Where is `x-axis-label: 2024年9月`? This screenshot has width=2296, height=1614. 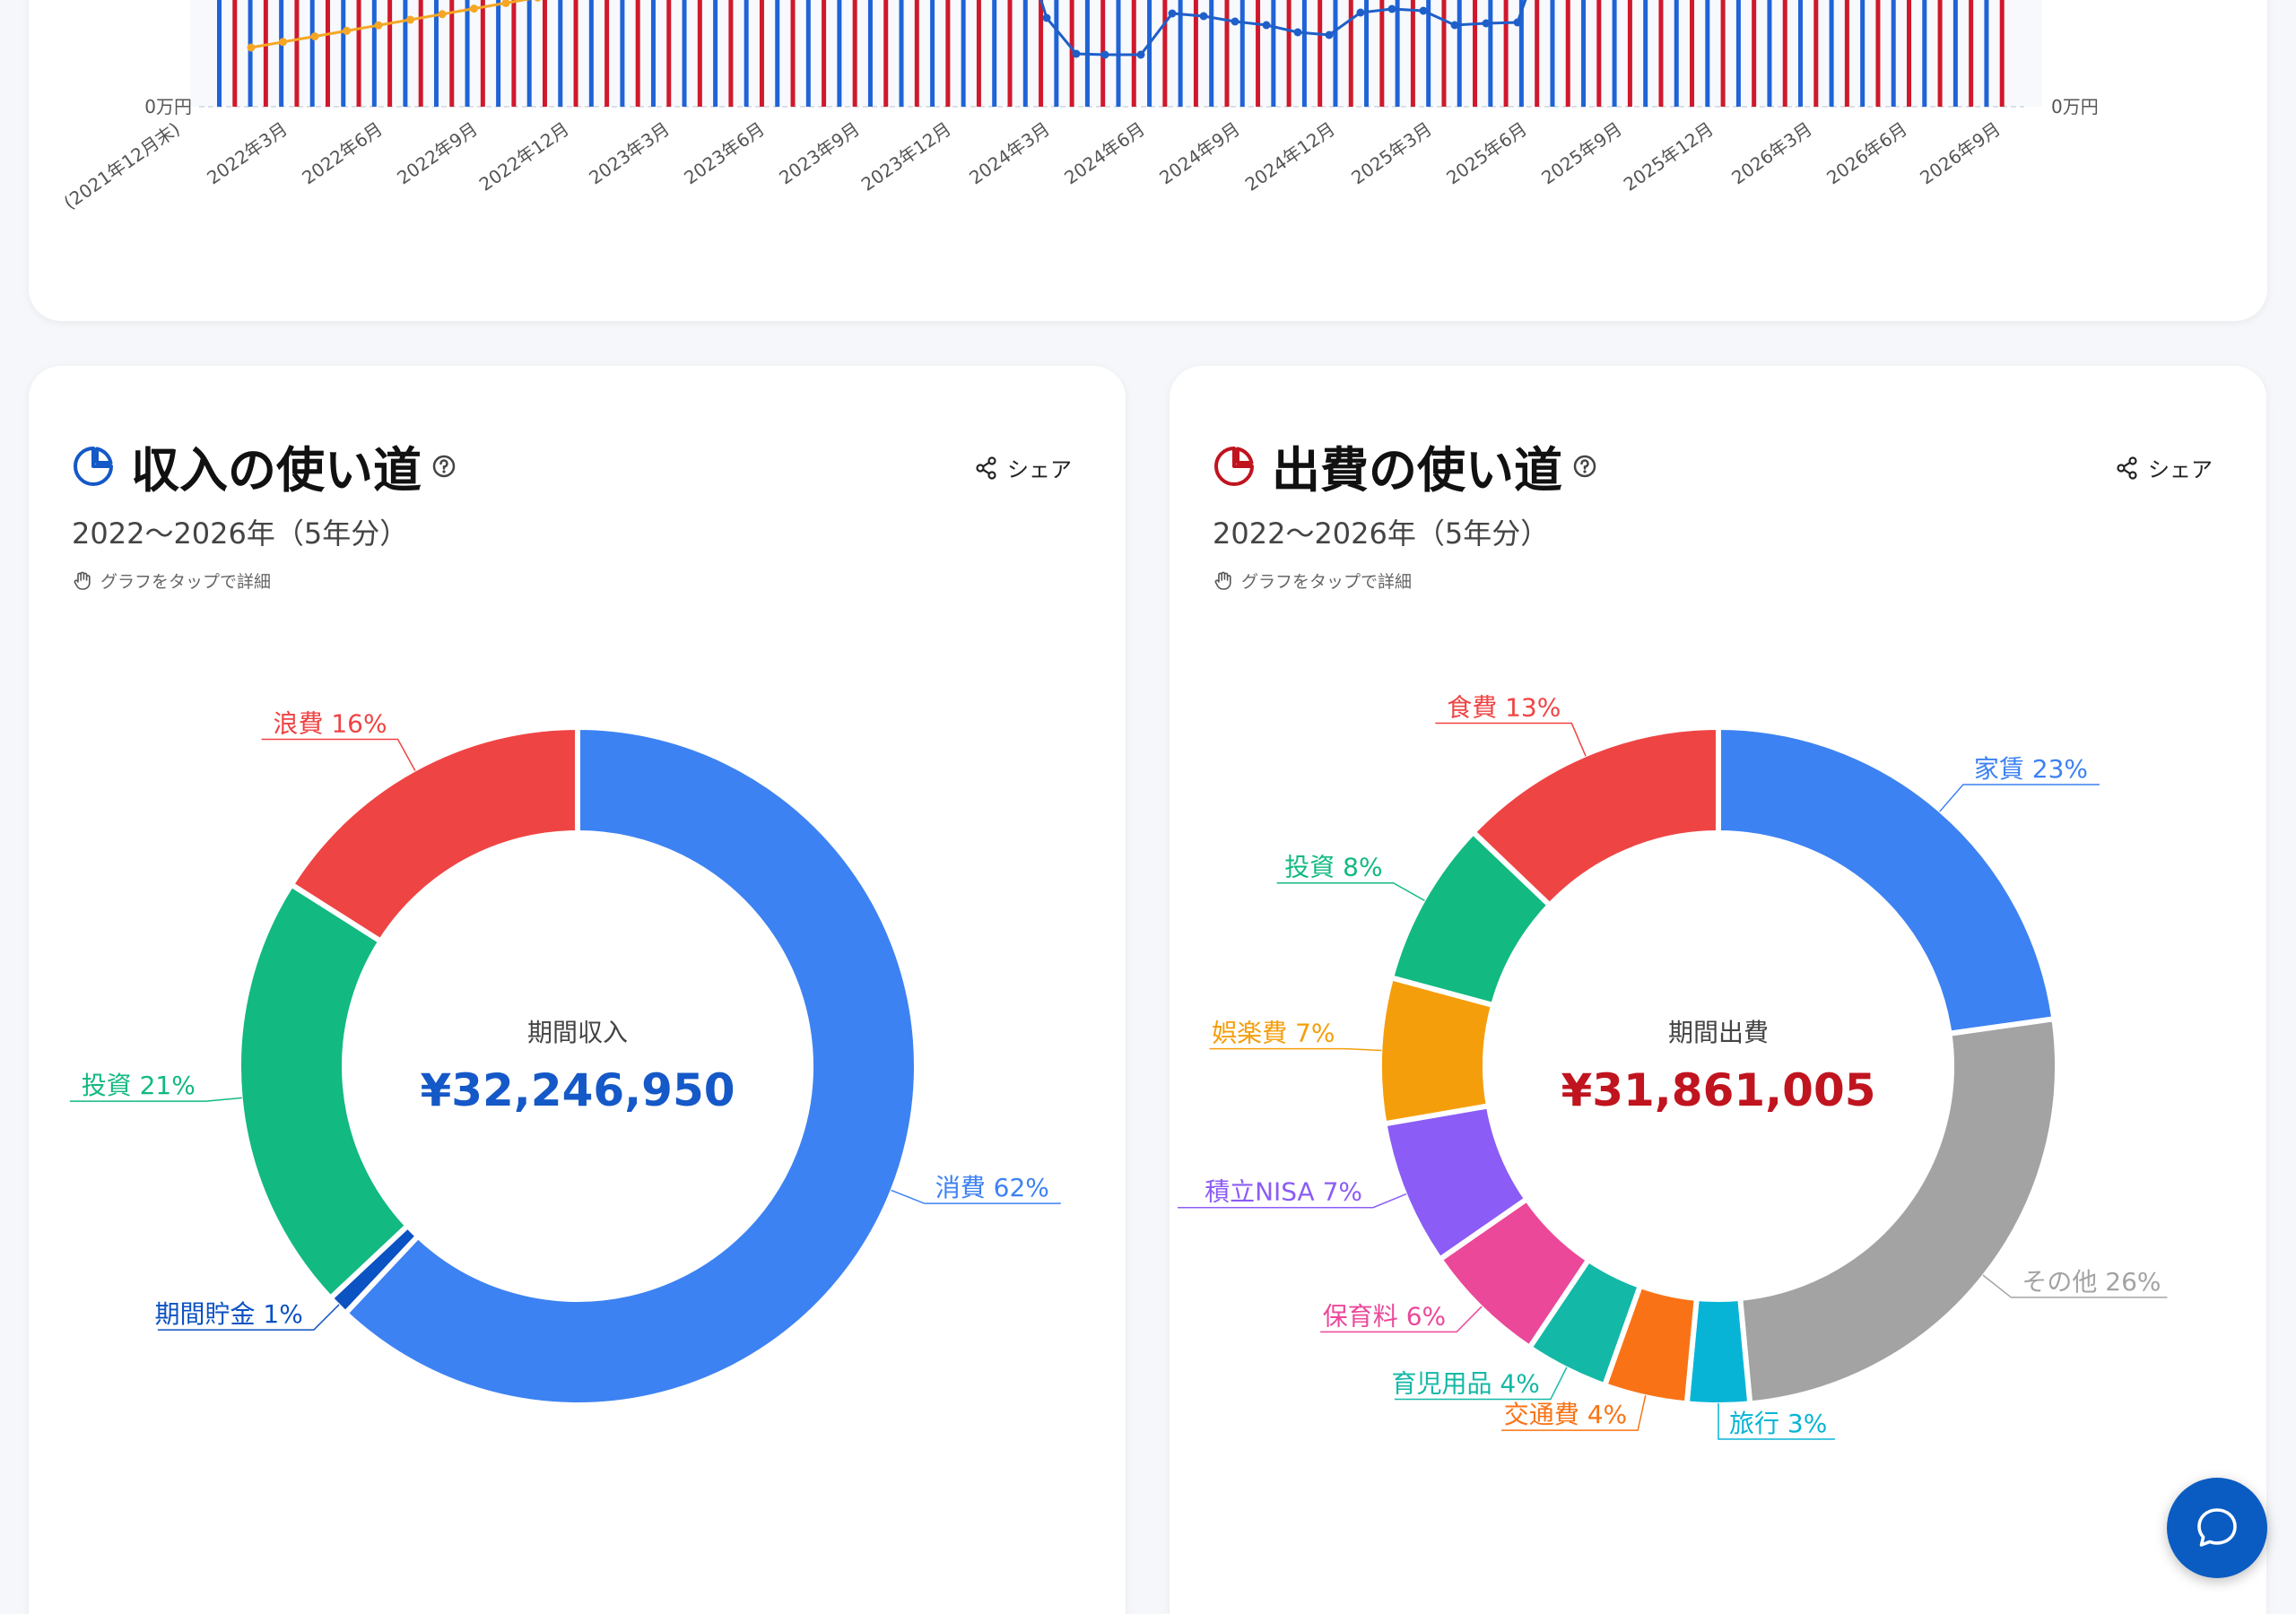
x-axis-label: 2024年9月 is located at coordinates (1199, 152).